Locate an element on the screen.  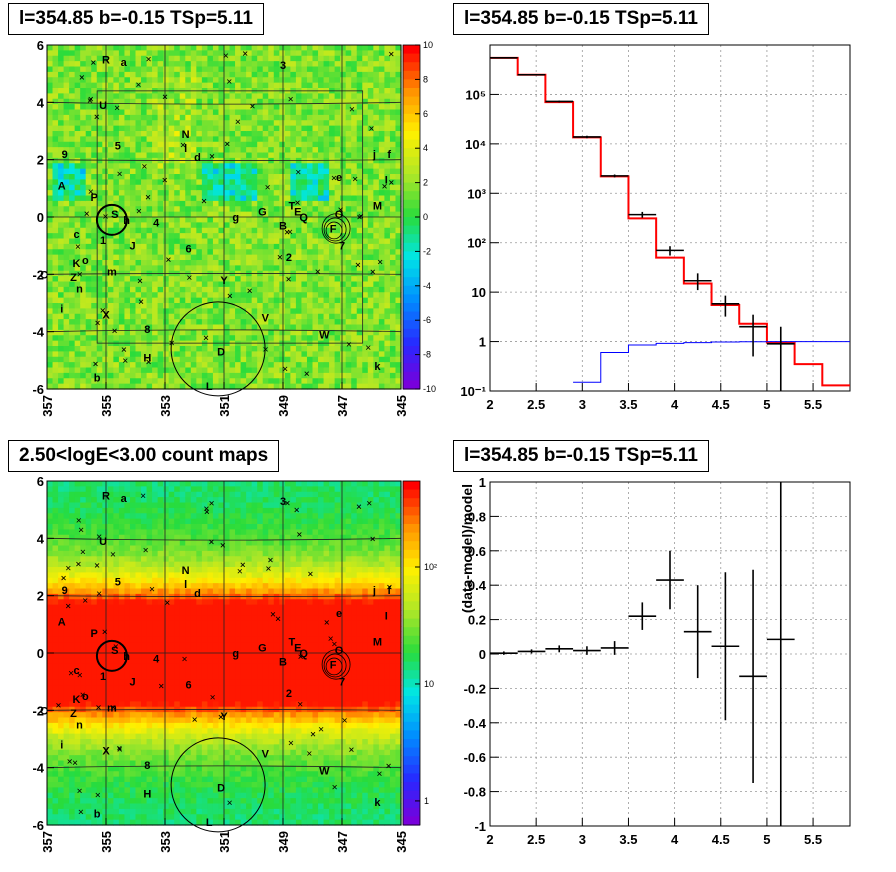
colorbar: 10 8 6 4 2 0 -2 -4 -6 -8 -10 is located at coordinates (419, 217).